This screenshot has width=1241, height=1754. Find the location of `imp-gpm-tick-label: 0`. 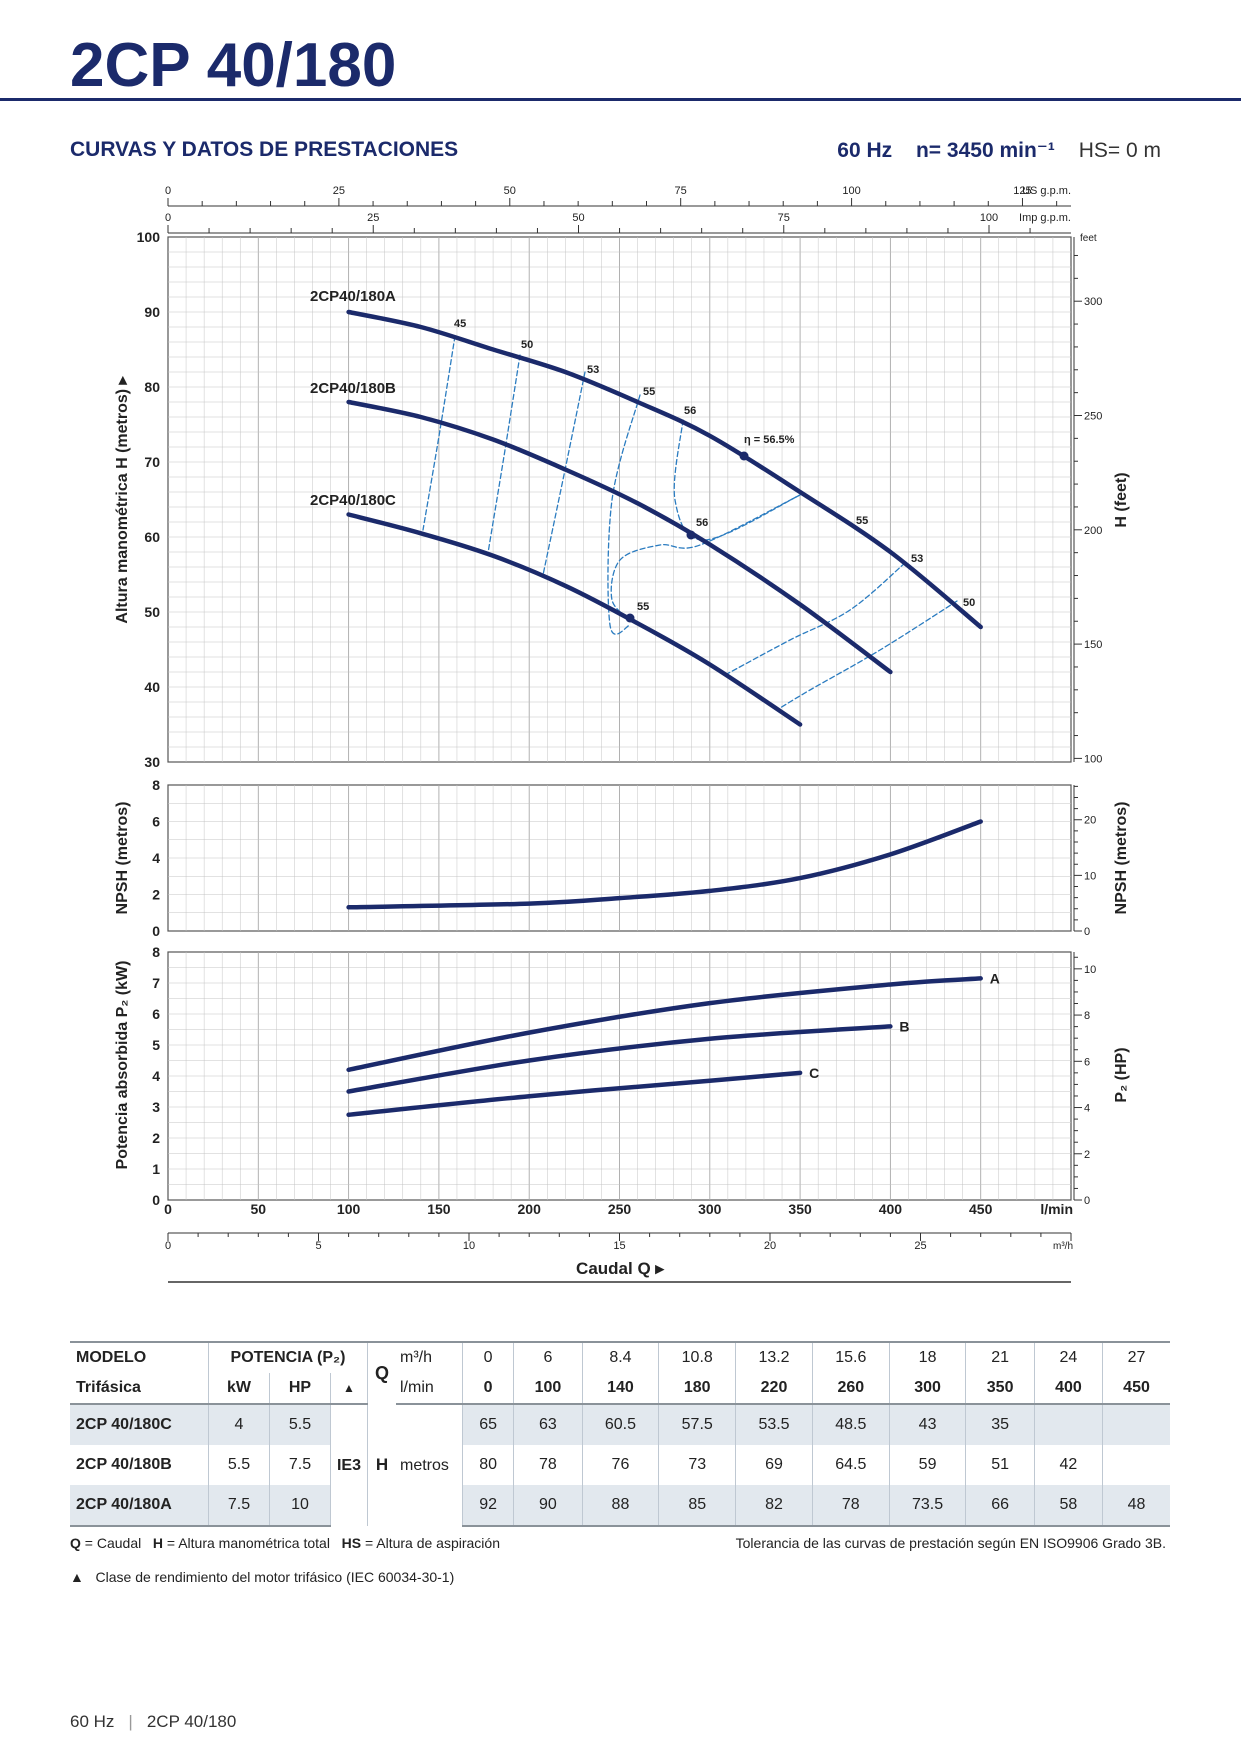

imp-gpm-tick-label: 0 is located at coordinates (168, 218).